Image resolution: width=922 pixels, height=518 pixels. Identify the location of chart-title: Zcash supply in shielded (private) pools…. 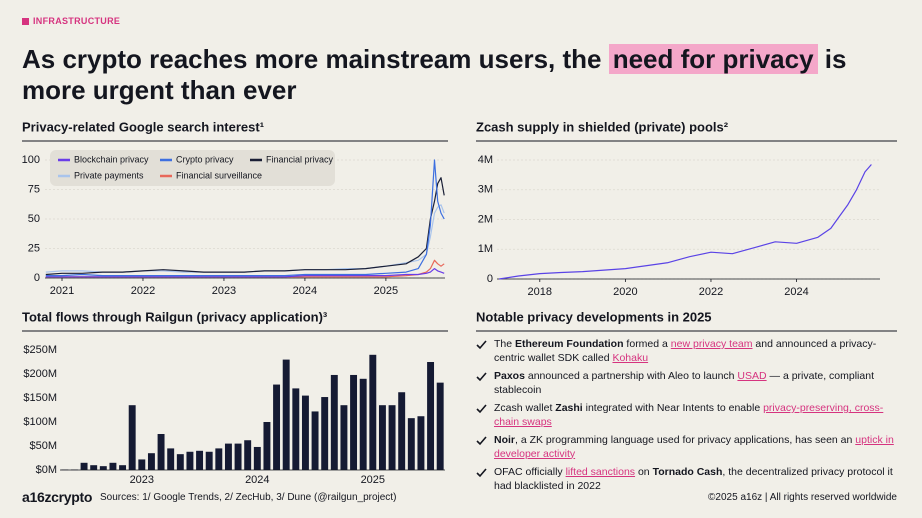
(602, 126).